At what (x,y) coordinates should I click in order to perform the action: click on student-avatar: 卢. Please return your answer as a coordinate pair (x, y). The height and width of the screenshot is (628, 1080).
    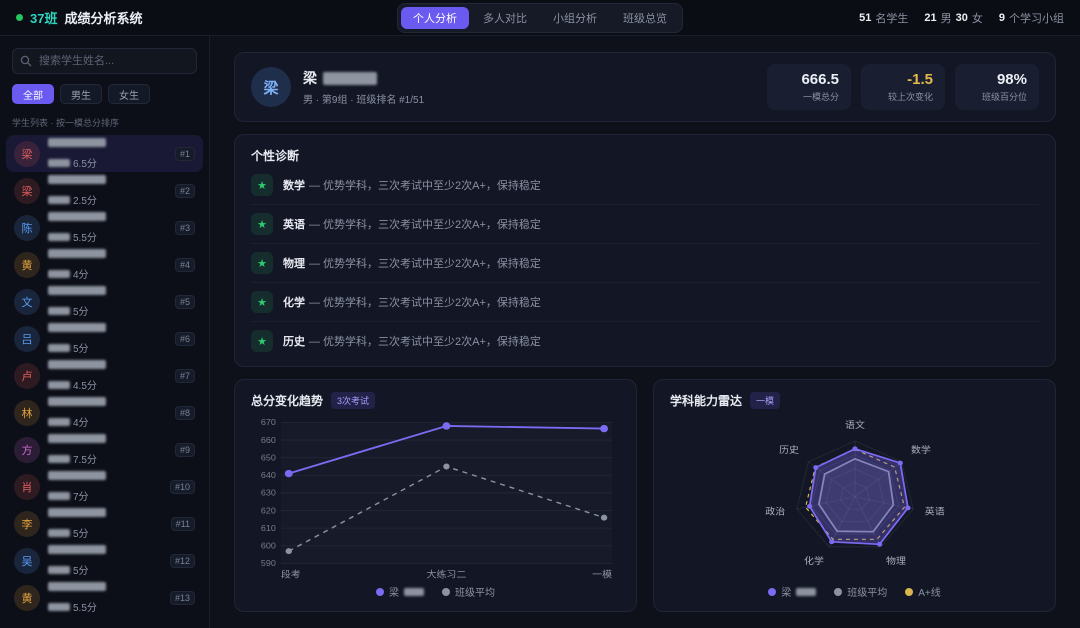
    Looking at the image, I should click on (27, 375).